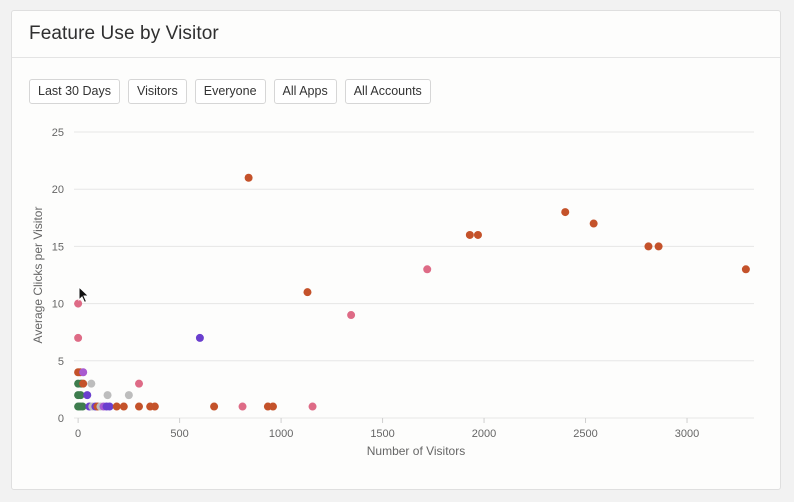 The image size is (794, 502). What do you see at coordinates (124, 33) in the screenshot?
I see `card-title: Feature Use by Visitor` at bounding box center [124, 33].